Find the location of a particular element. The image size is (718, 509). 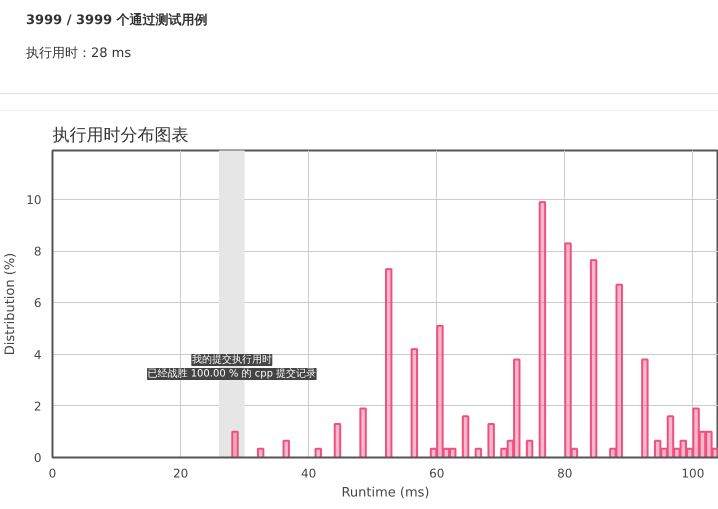

y-tick-label: 8 is located at coordinates (38, 251).